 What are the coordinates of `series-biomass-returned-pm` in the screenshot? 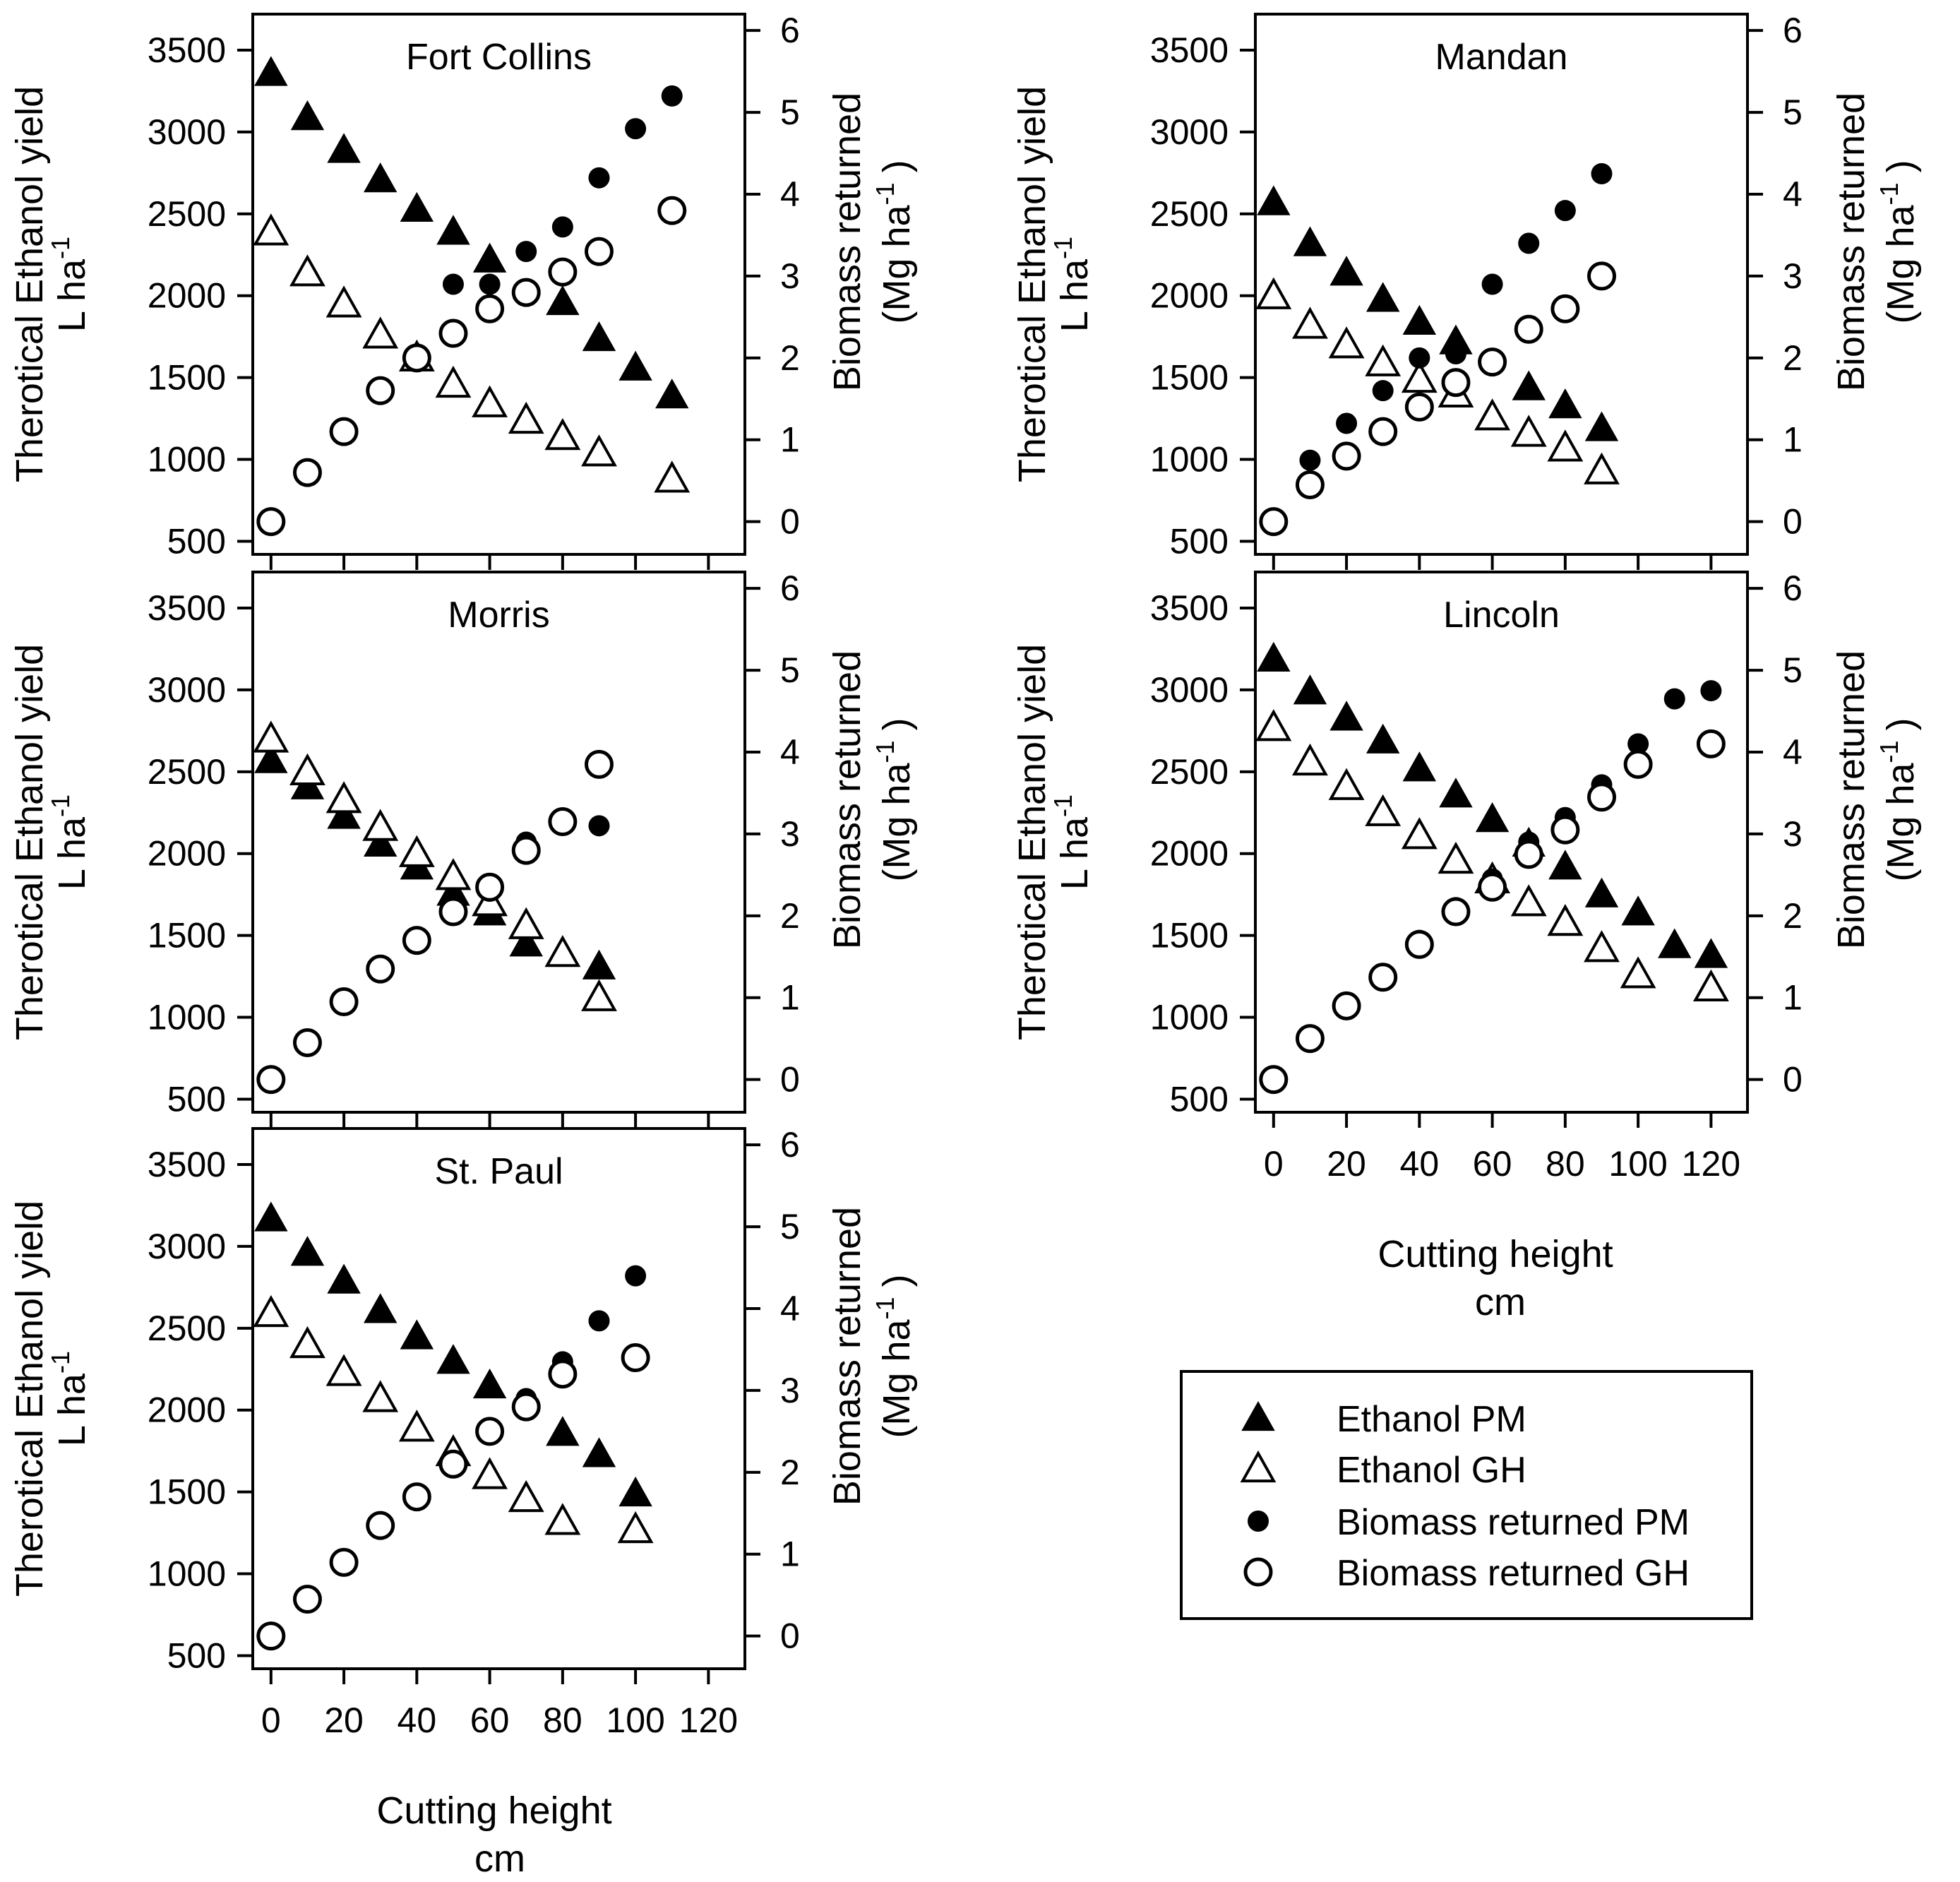 It's located at (1456, 317).